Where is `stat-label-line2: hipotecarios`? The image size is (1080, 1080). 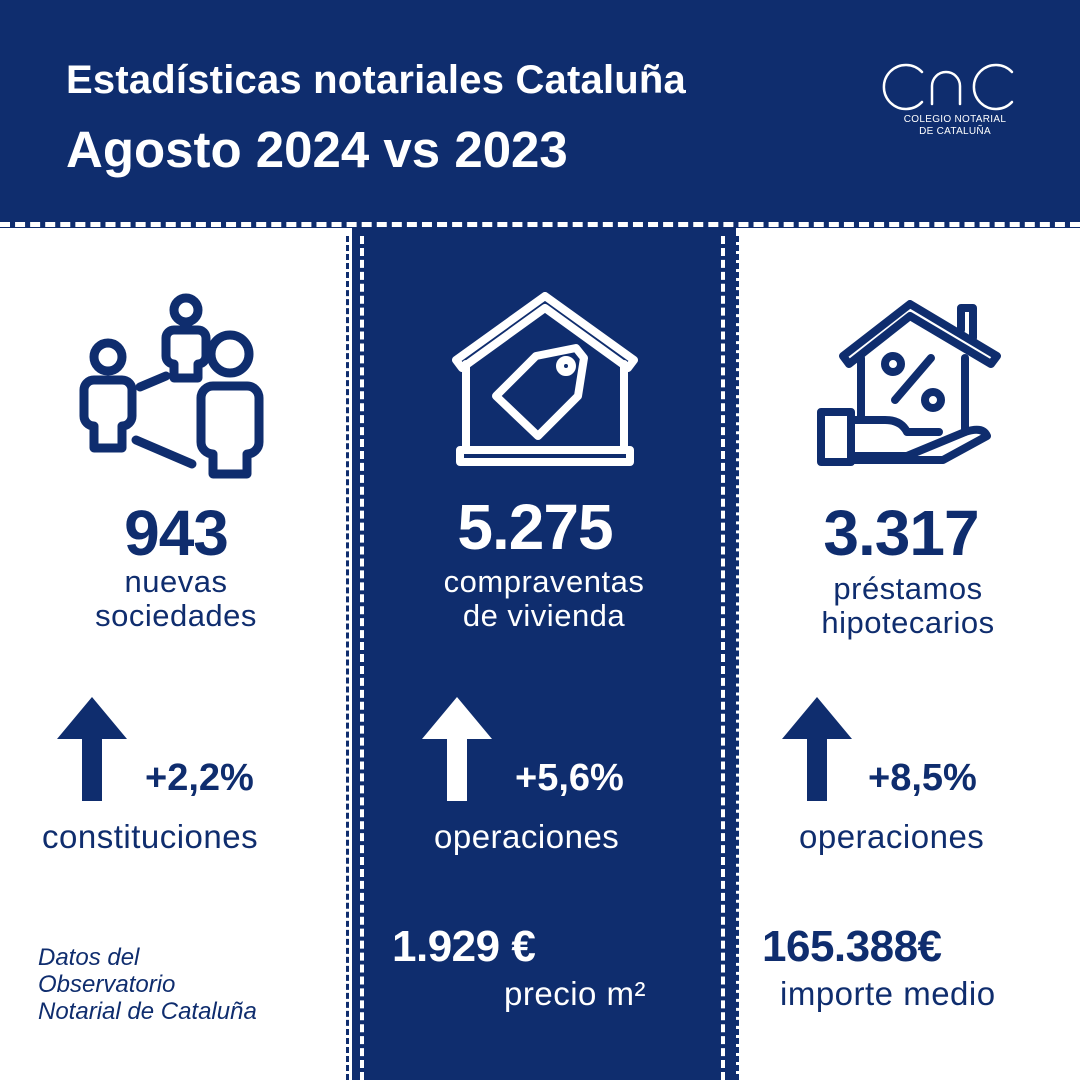
stat-label-line2: hipotecarios is located at coordinates (908, 622).